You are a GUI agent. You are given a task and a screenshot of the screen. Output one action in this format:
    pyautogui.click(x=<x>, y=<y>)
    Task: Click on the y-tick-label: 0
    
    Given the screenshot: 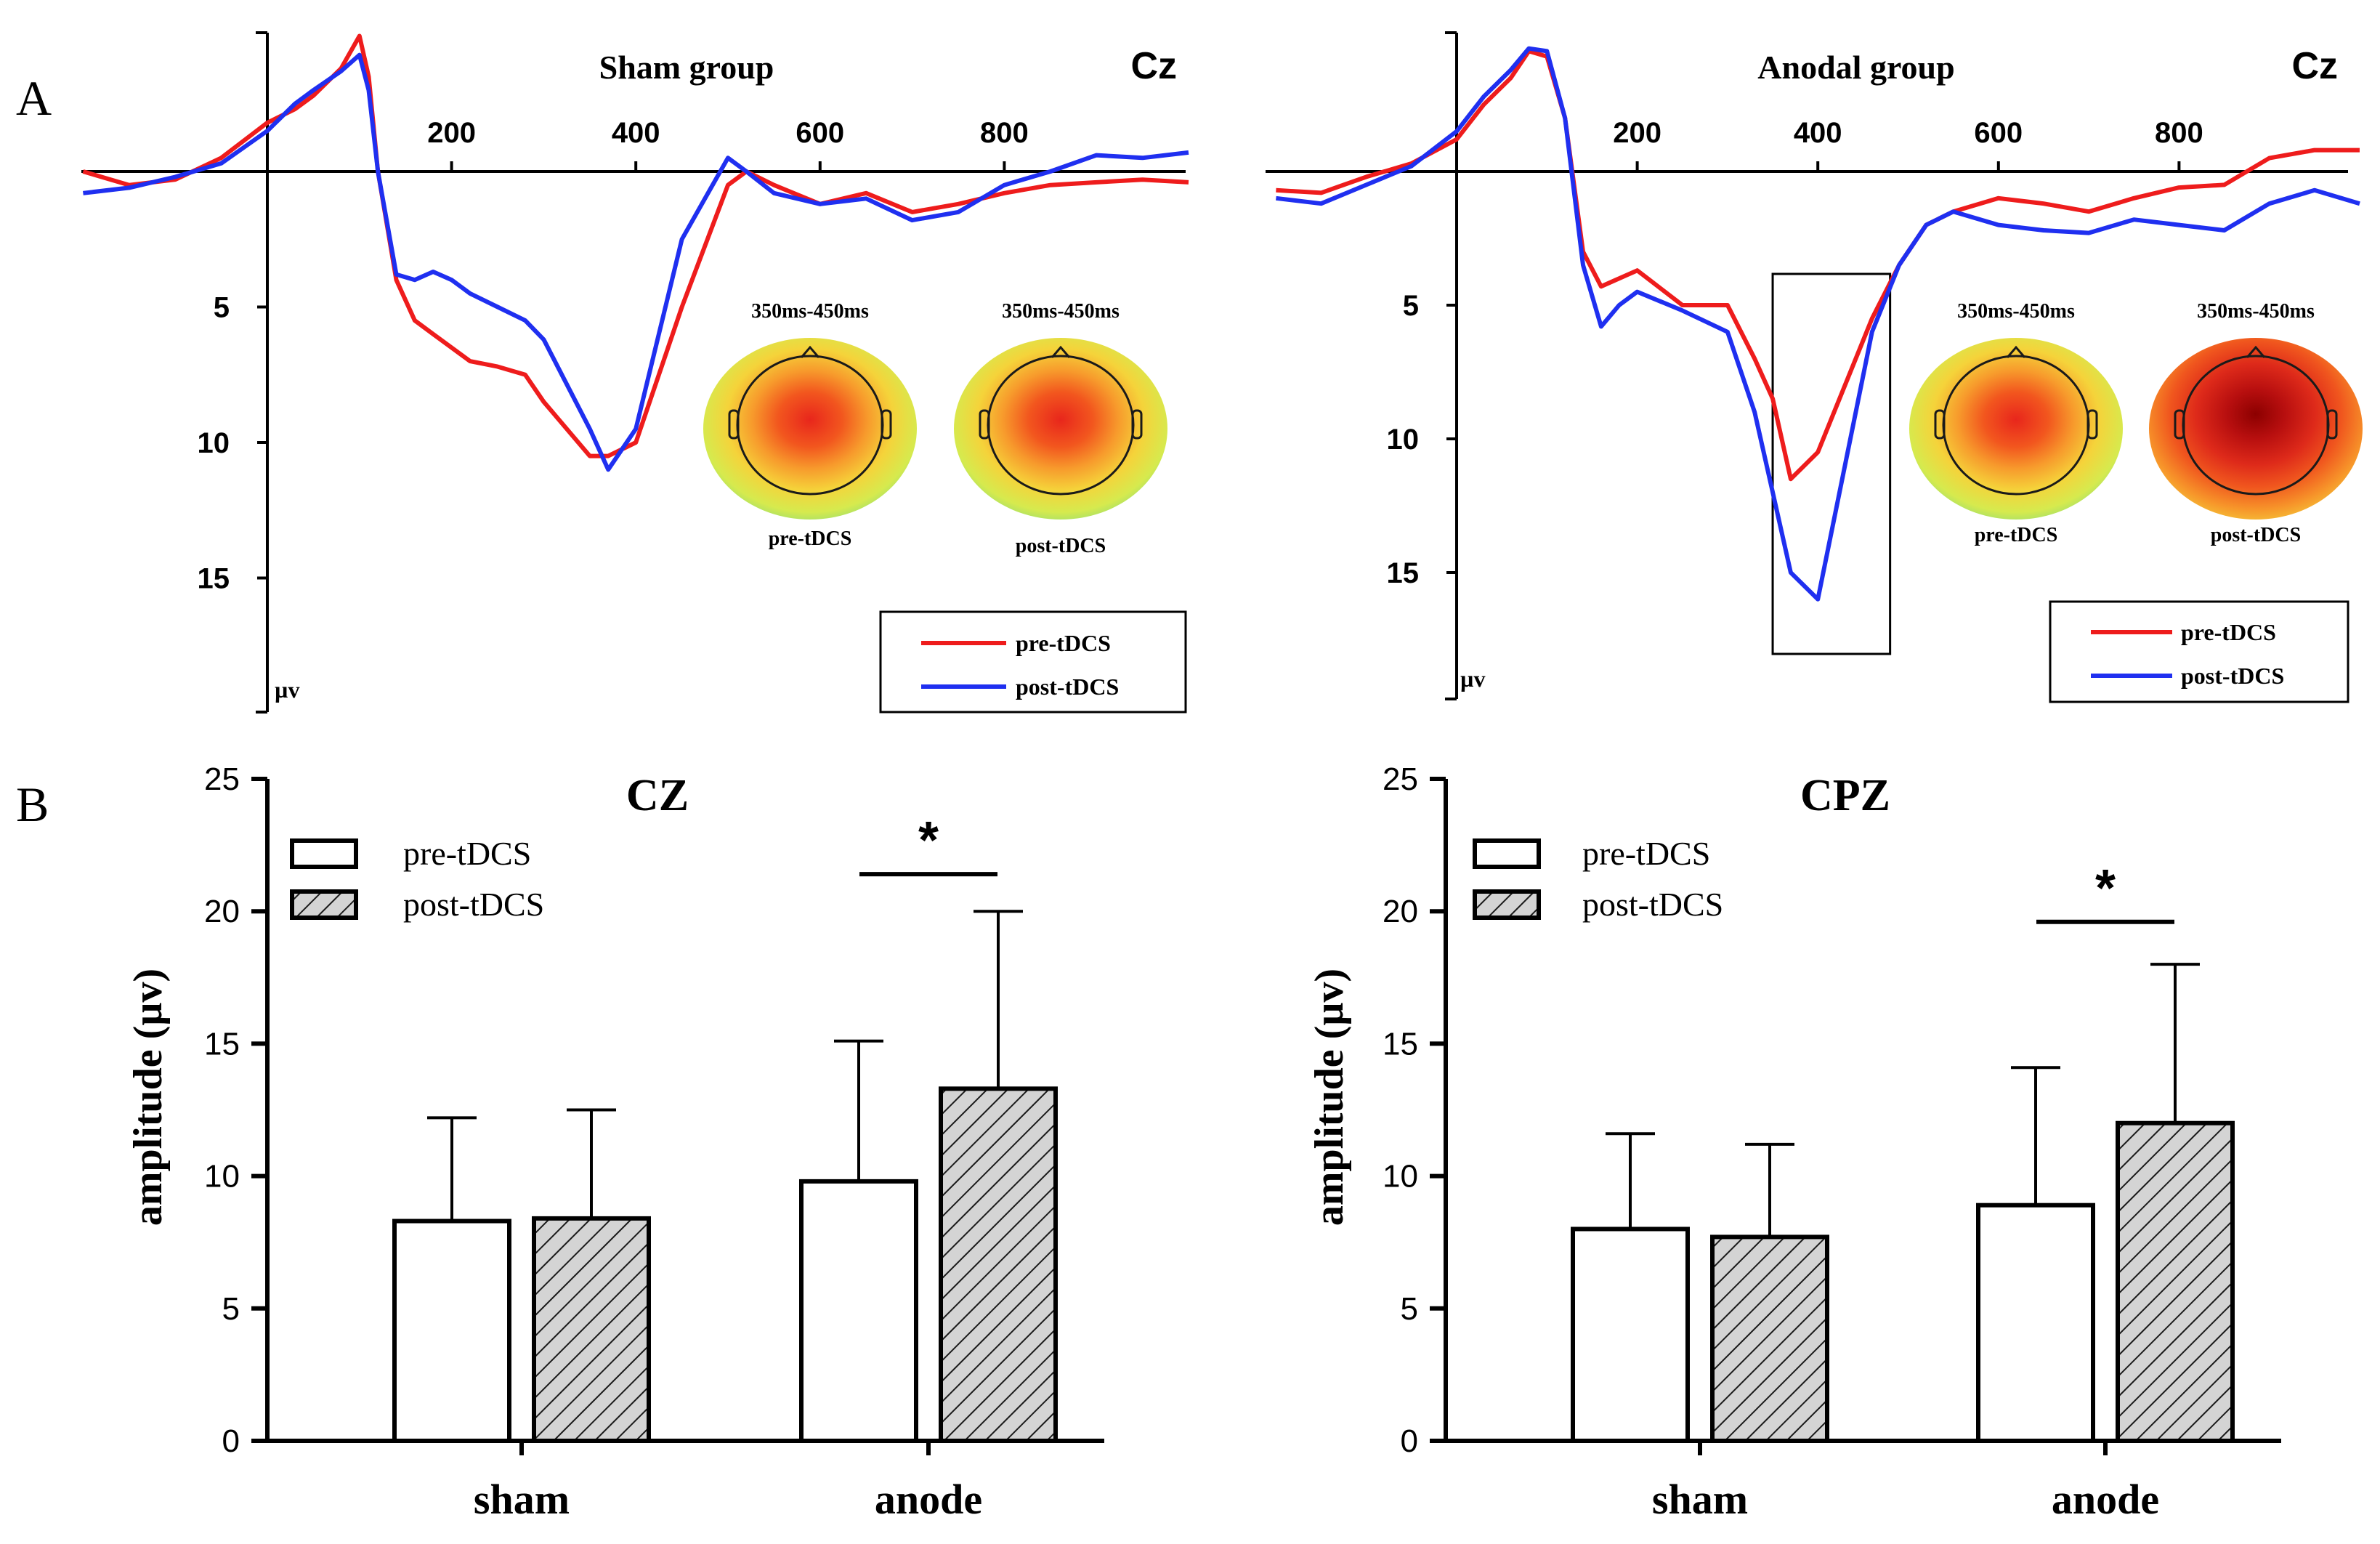 What is the action you would take?
    pyautogui.click(x=1409, y=1441)
    